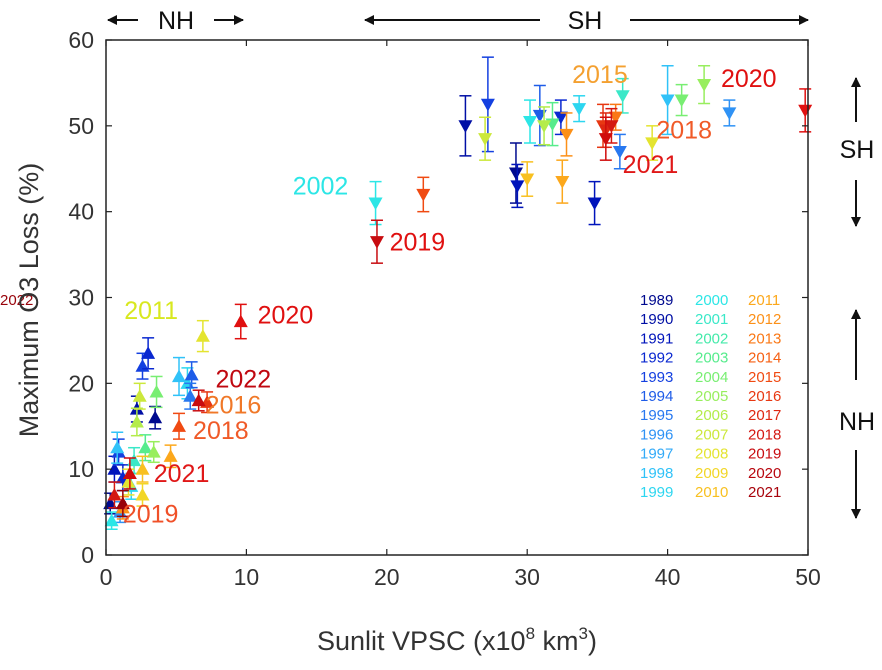 Image resolution: width=882 pixels, height=670 pixels. Describe the element at coordinates (764, 415) in the screenshot. I see `legend-entry: 2017` at that location.